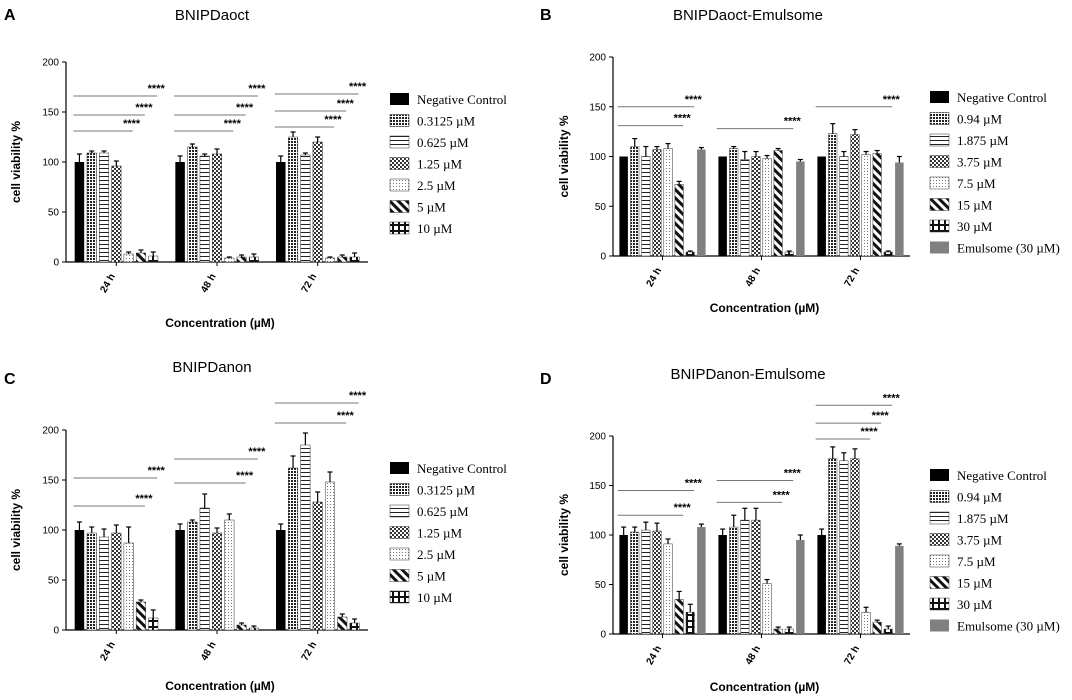 Image resolution: width=1072 pixels, height=700 pixels. What do you see at coordinates (305, 537) in the screenshot?
I see `bar-c-s2-c2` at bounding box center [305, 537].